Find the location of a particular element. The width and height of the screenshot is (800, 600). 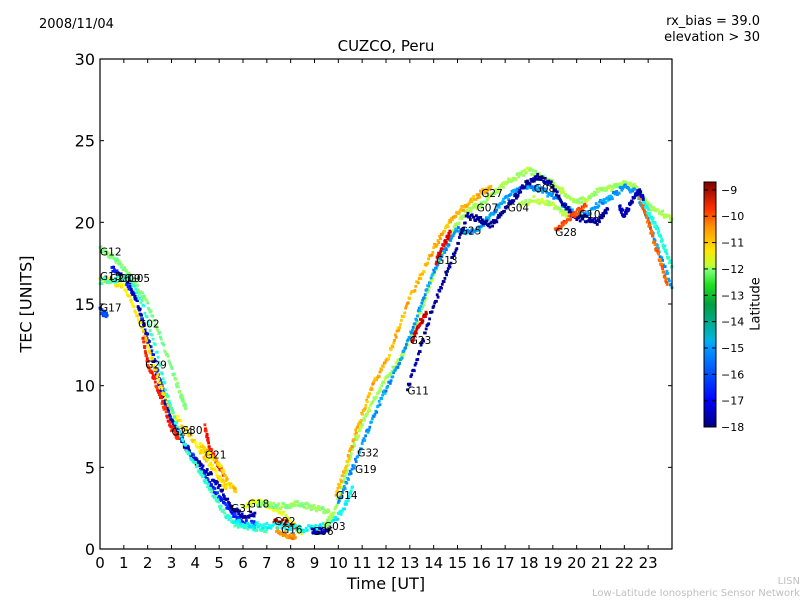

satellite-label-g25: G25 is located at coordinates (471, 232).